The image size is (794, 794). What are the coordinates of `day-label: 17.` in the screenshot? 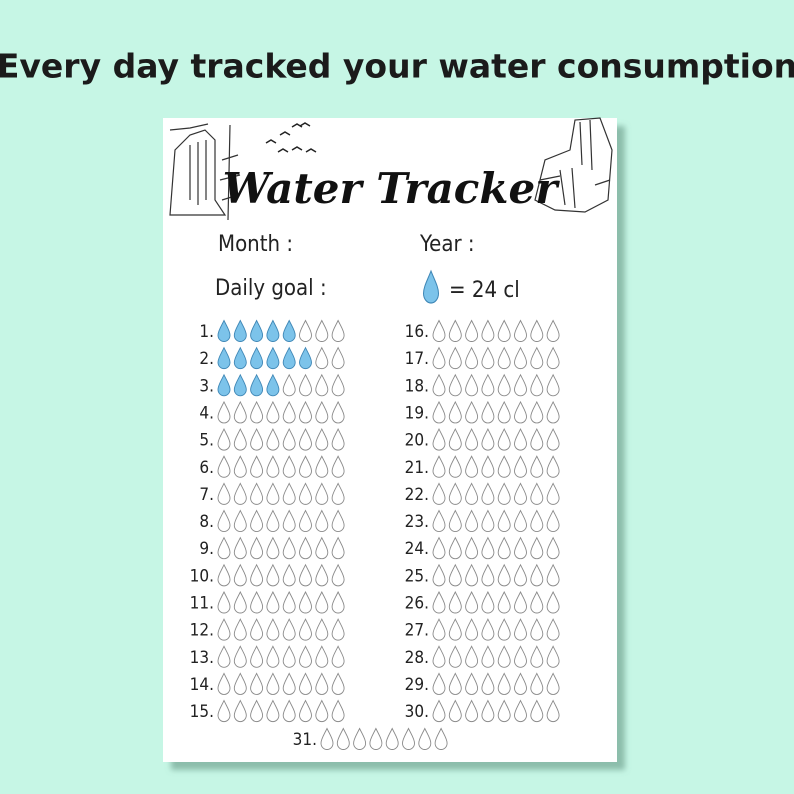 It's located at (417, 359).